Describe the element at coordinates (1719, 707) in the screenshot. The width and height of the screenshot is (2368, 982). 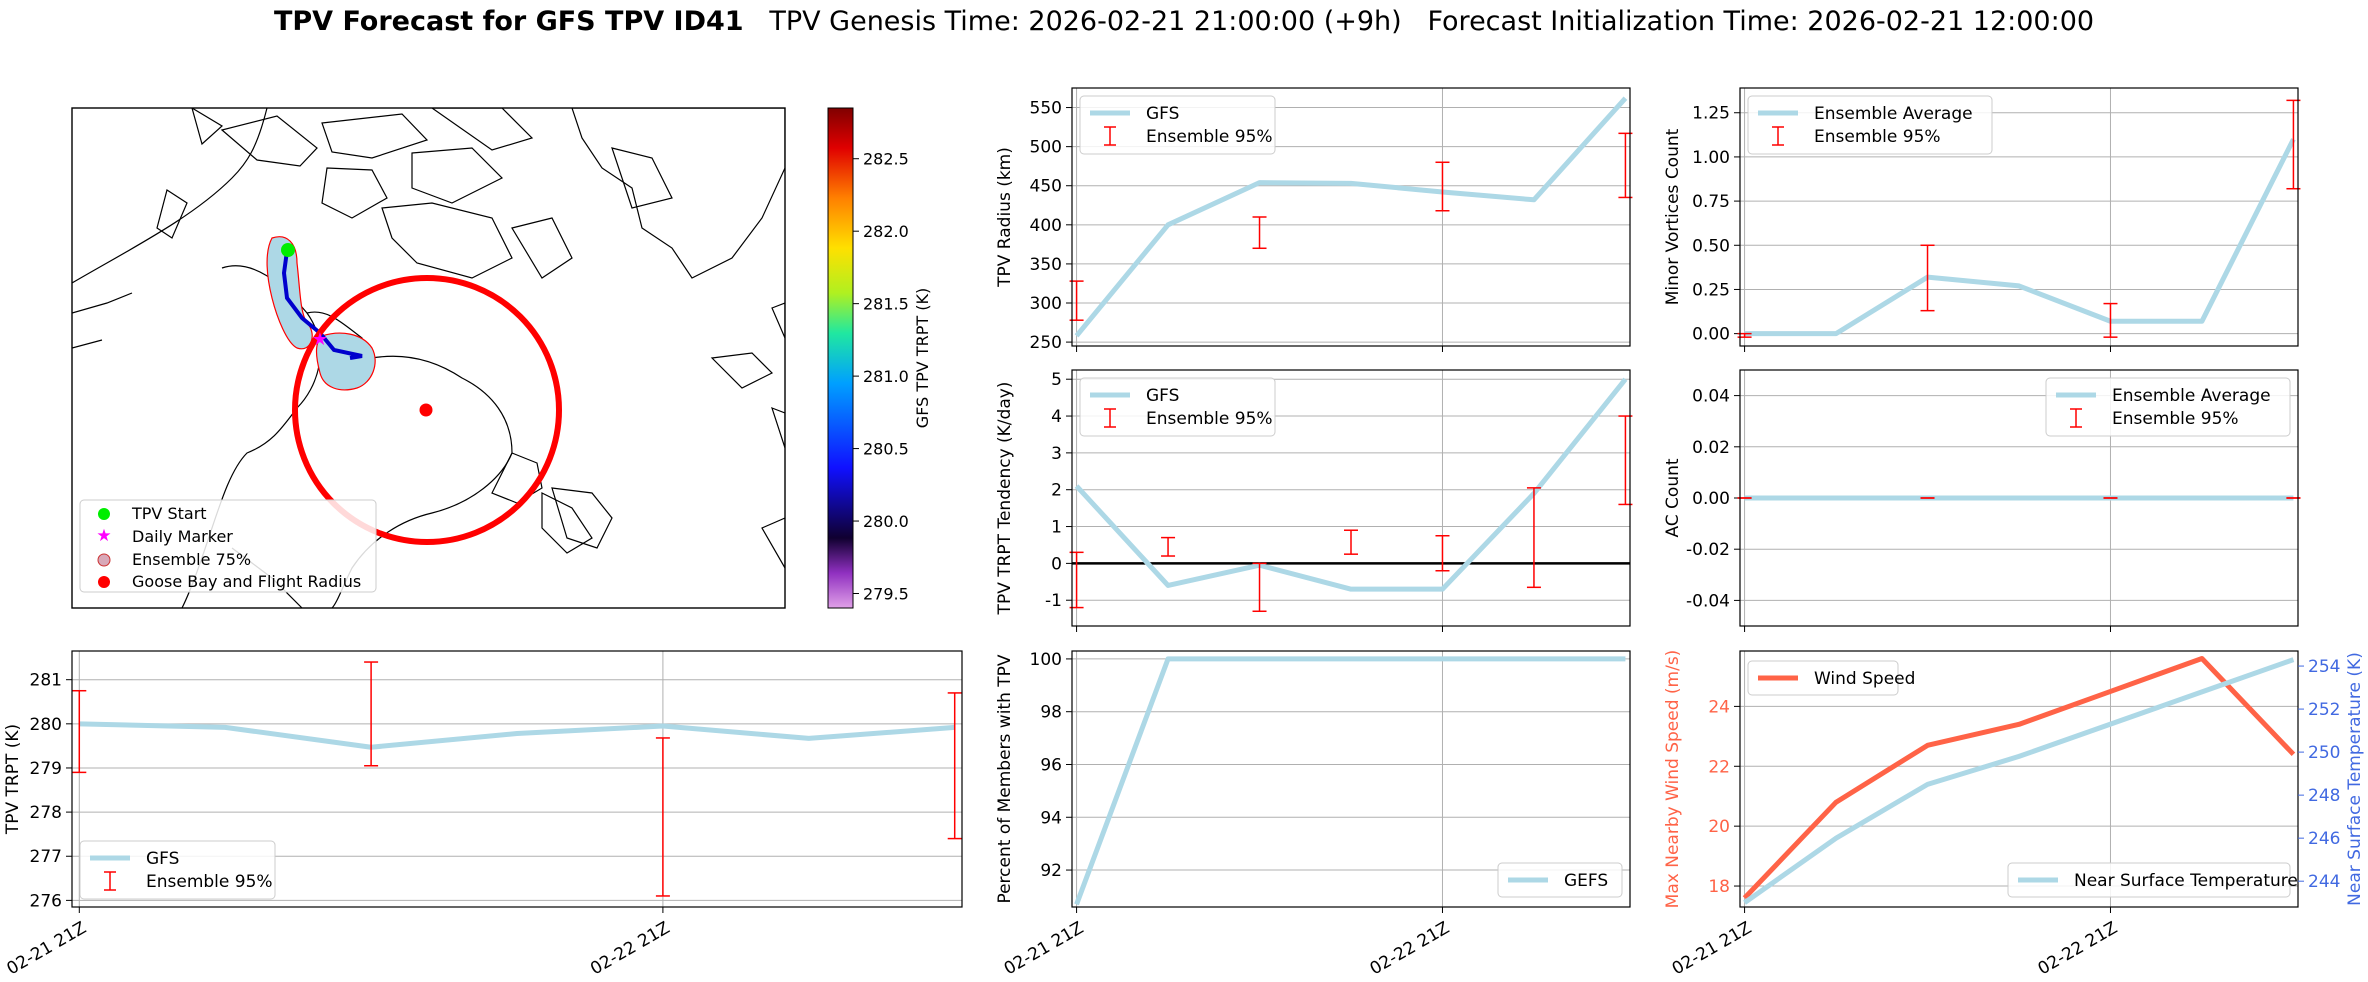
I see `y-tick-label: 24` at that location.